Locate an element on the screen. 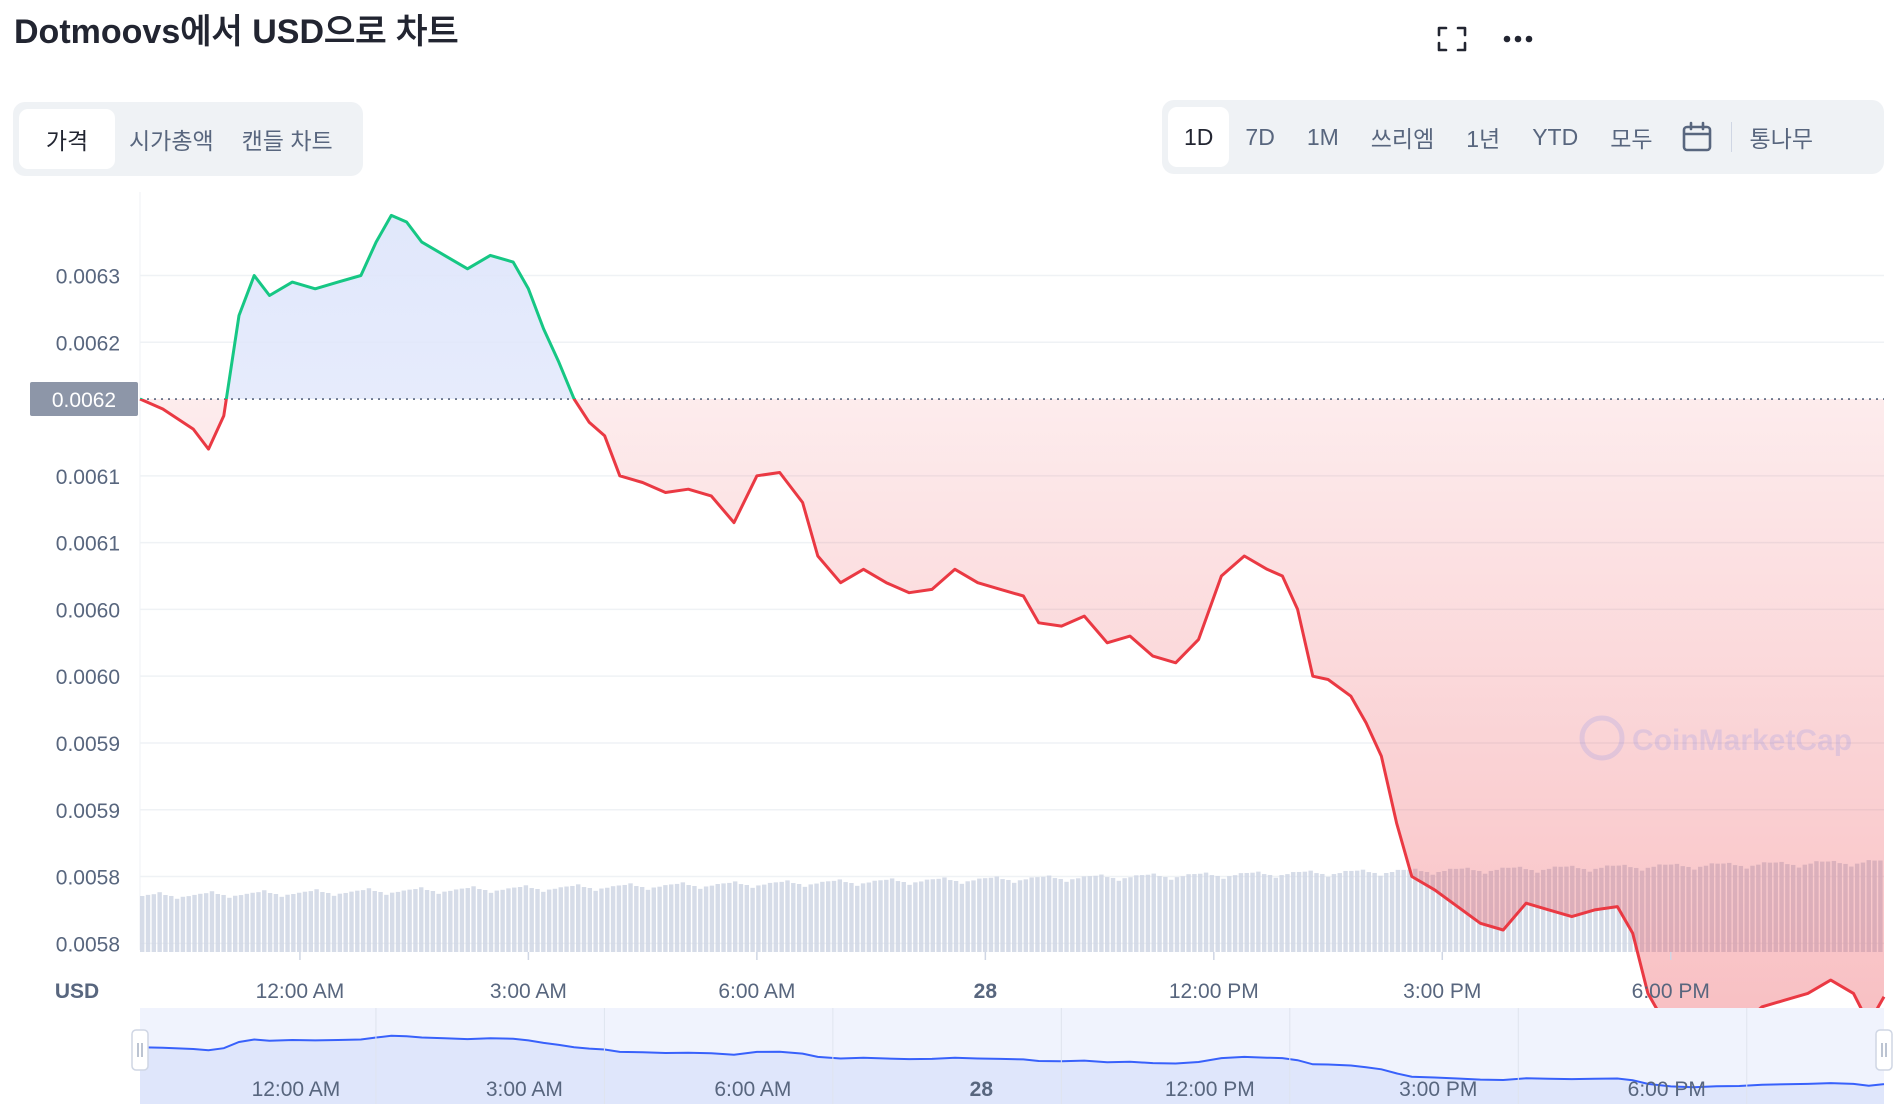  current-price-label: 0.0062 is located at coordinates (84, 400).